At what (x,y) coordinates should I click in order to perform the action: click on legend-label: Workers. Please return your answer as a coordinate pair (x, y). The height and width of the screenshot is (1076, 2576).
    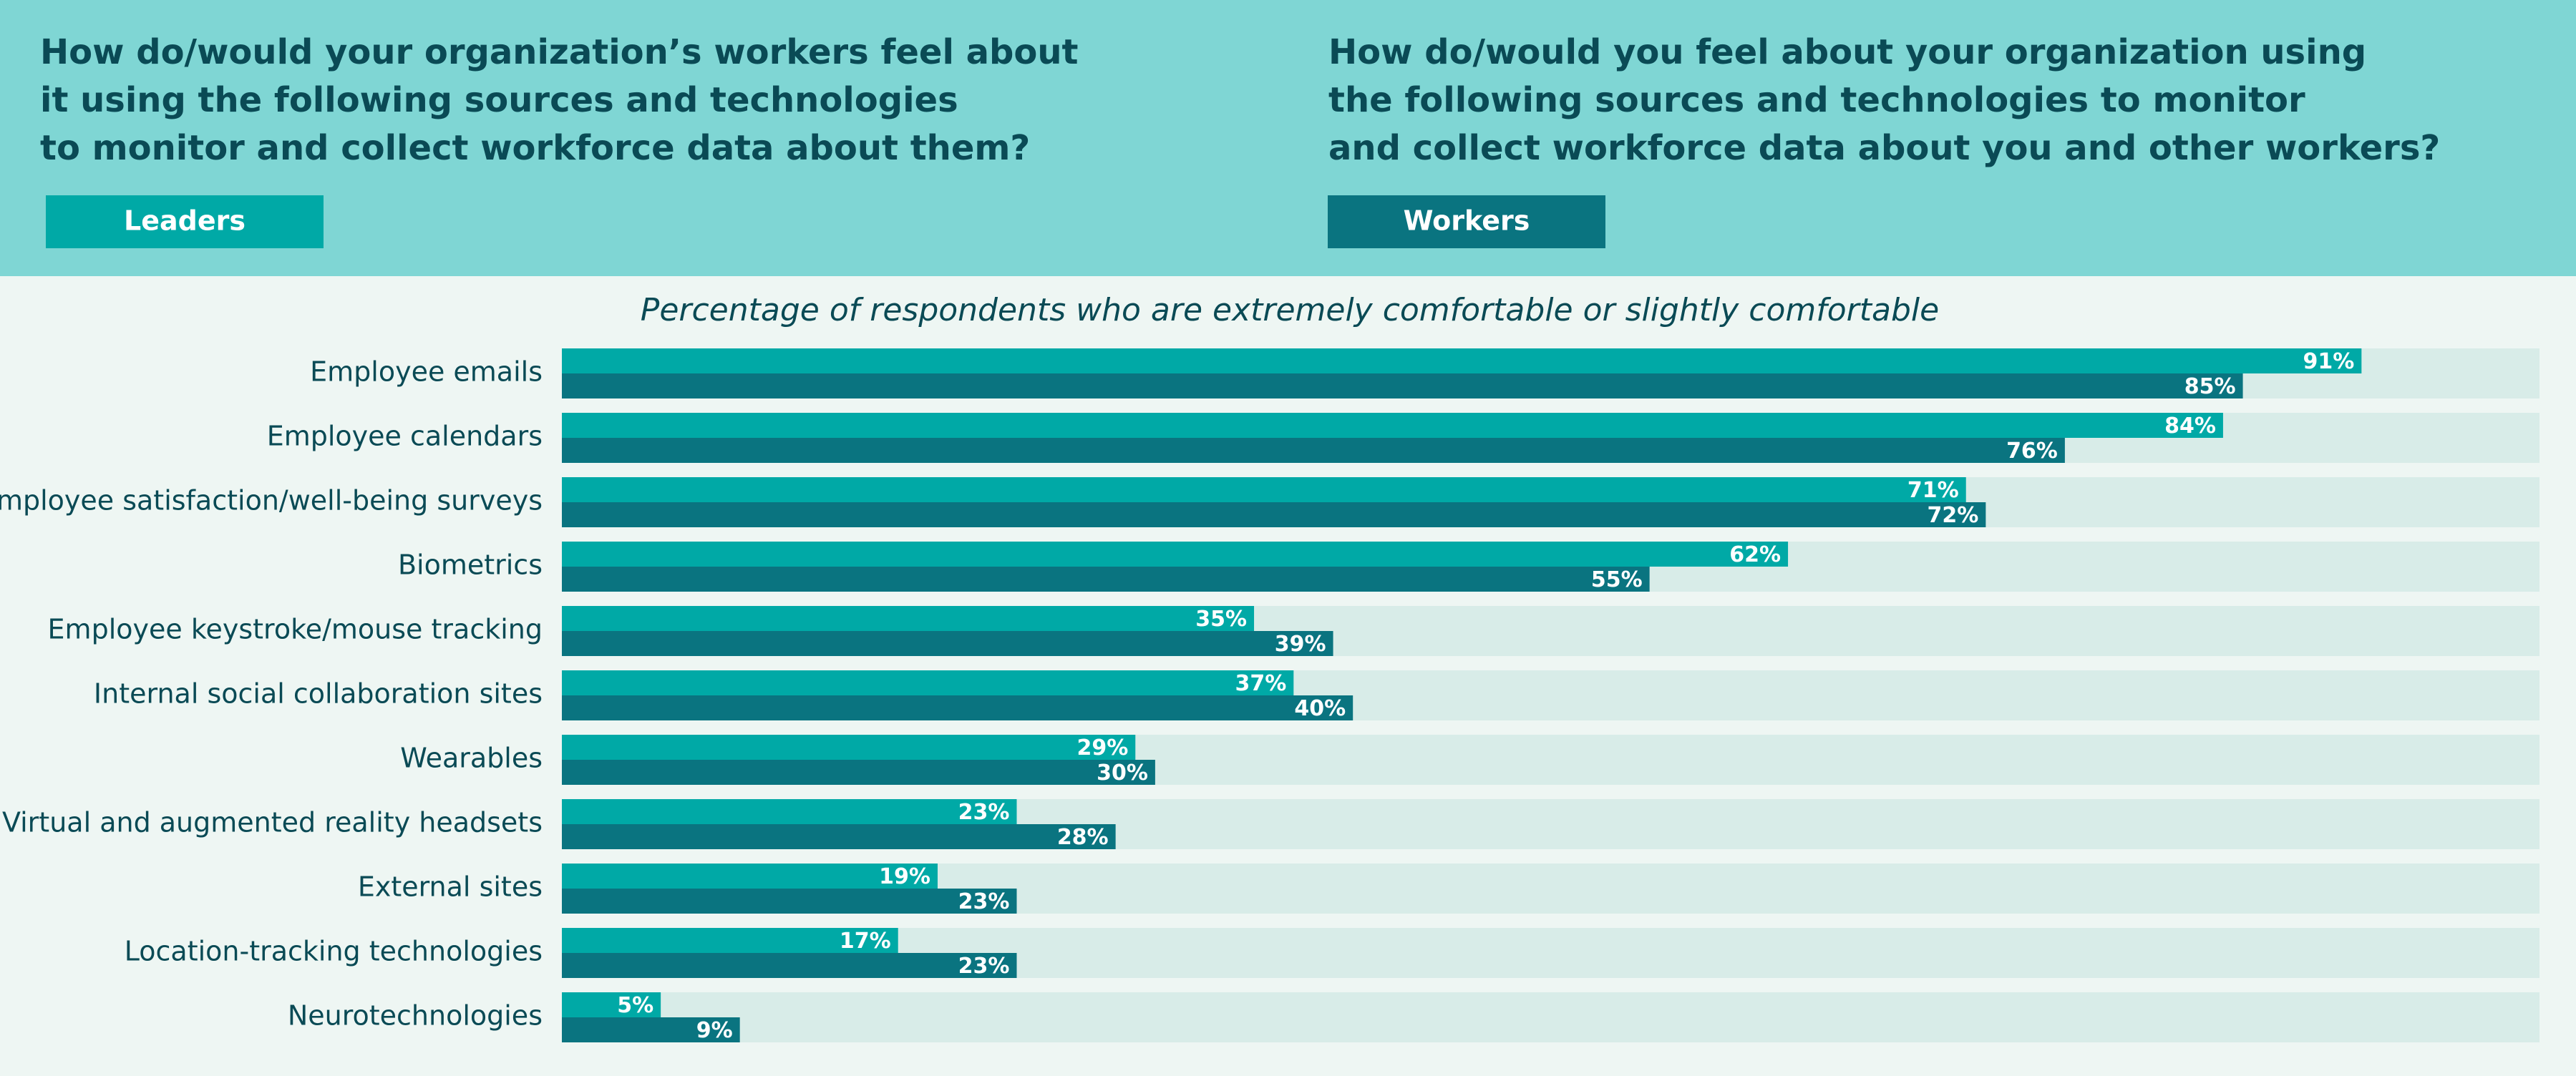
    Looking at the image, I should click on (1467, 221).